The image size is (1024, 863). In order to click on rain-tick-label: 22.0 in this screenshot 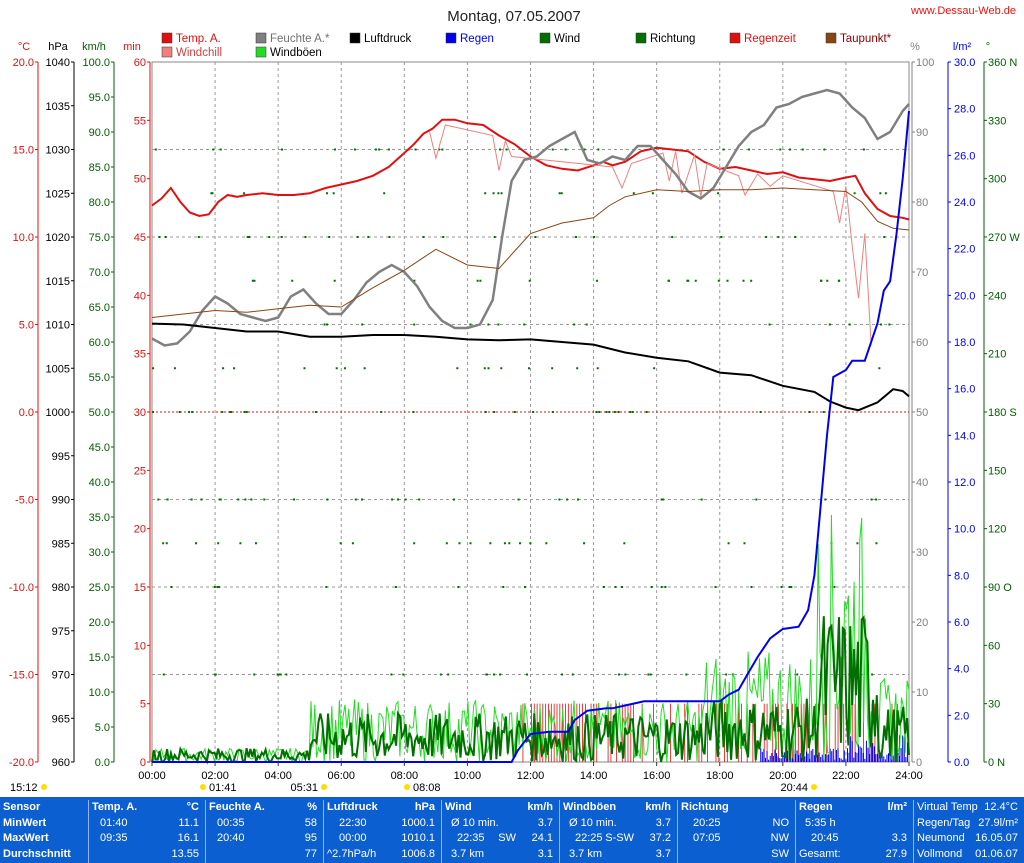, I will do `click(964, 250)`.